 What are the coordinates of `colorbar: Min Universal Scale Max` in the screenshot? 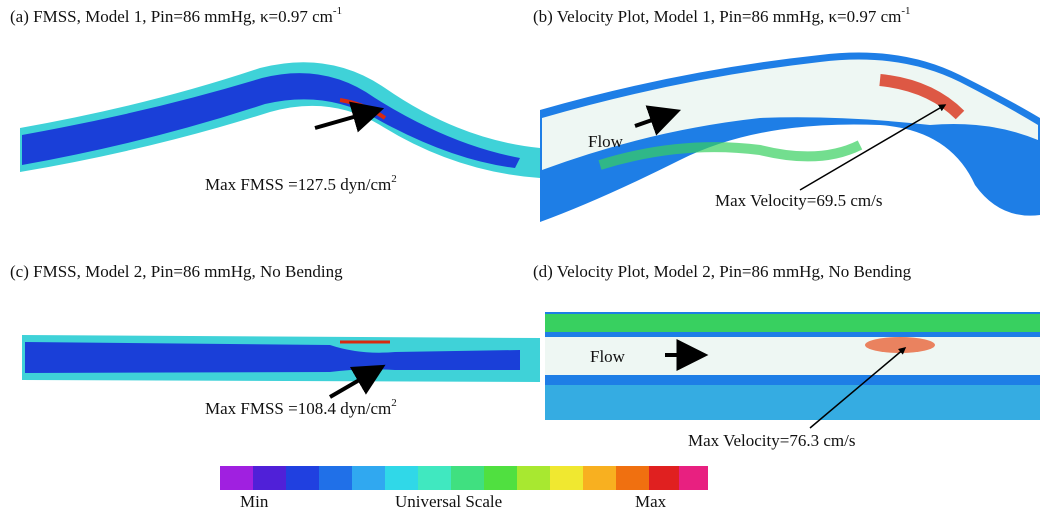 It's located at (464, 488).